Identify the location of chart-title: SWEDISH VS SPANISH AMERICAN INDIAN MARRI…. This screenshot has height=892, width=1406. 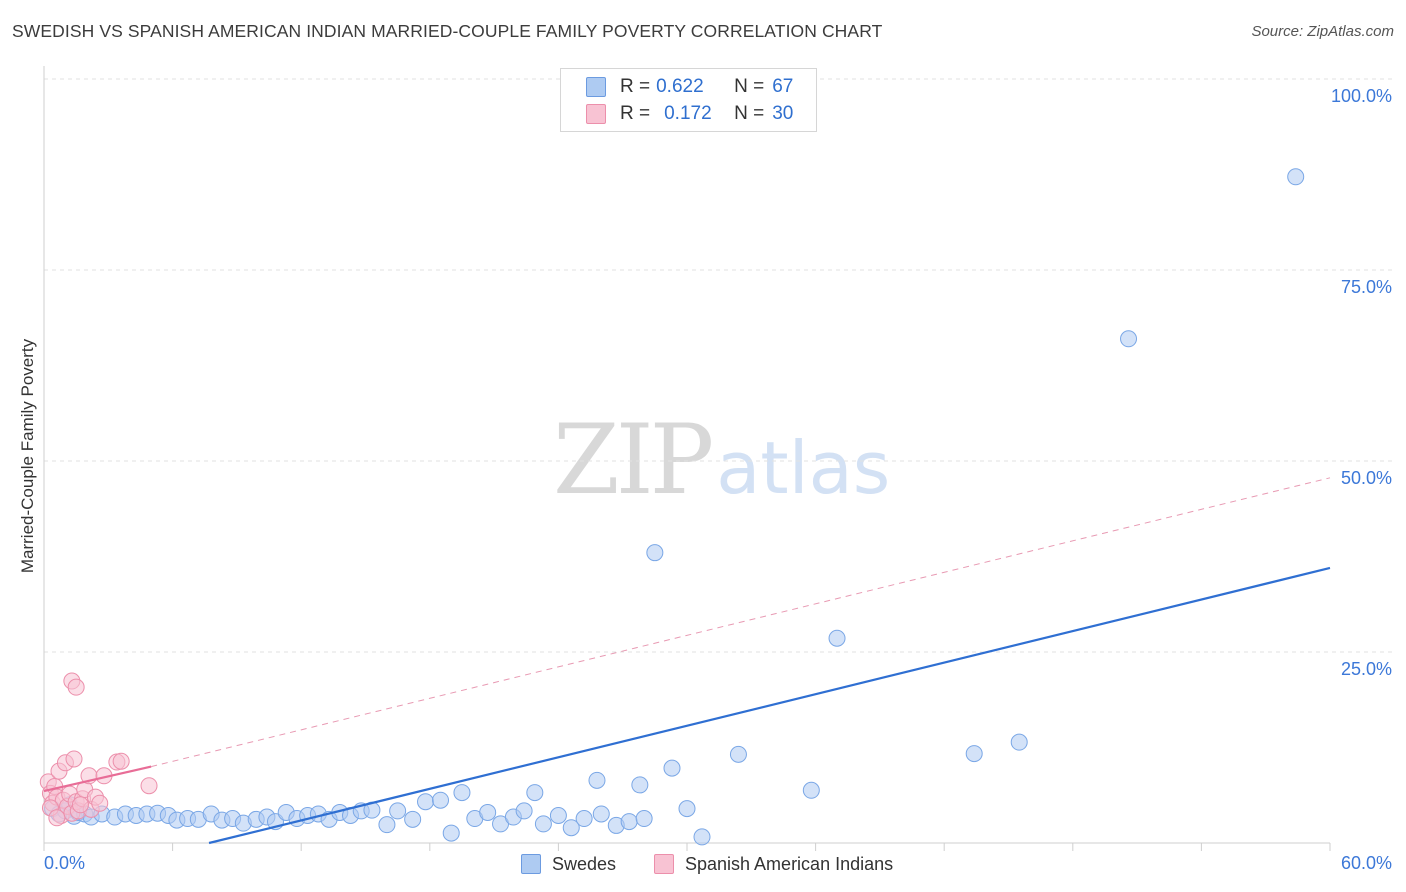
(447, 31).